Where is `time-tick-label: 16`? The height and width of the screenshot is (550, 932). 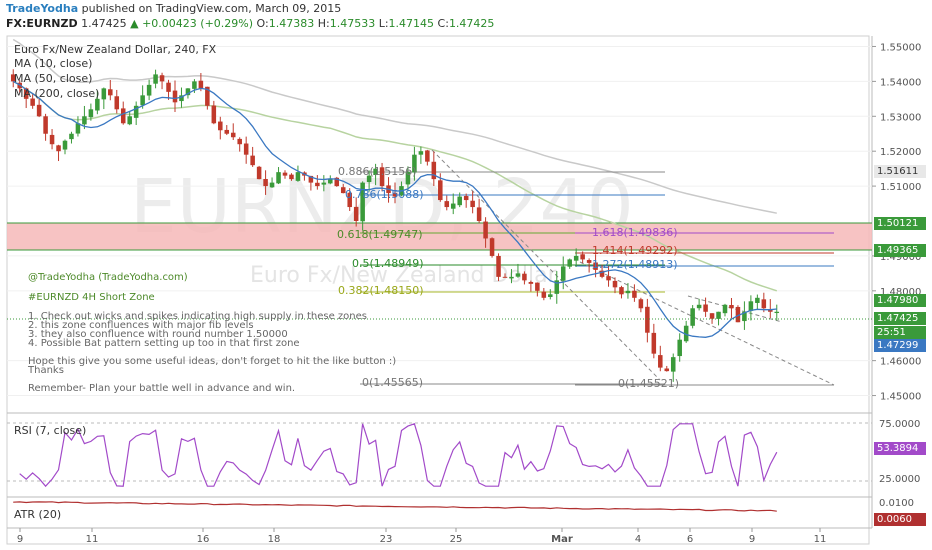 time-tick-label: 16 is located at coordinates (203, 539).